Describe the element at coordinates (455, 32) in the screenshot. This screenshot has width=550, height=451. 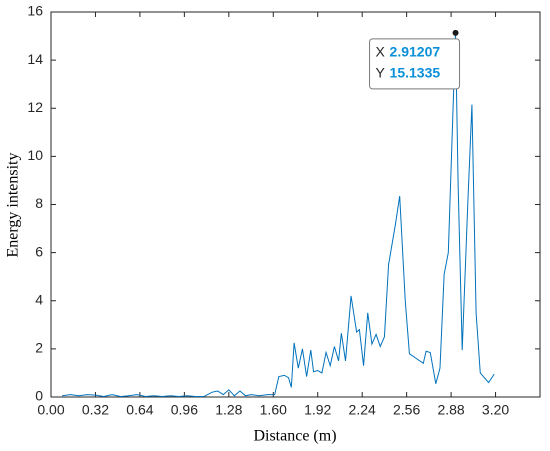
I see `datatip-marker` at that location.